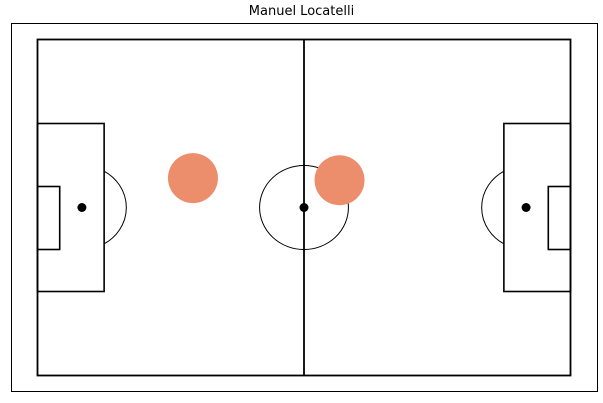  I want to click on right-penalty-area, so click(537, 207).